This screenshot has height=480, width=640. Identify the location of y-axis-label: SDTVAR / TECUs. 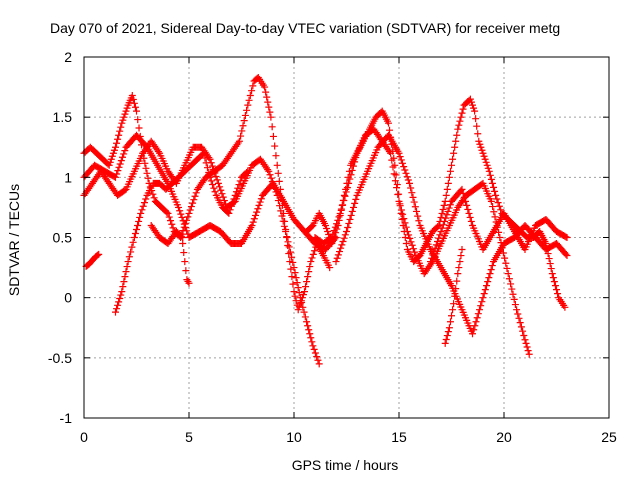
(14, 240).